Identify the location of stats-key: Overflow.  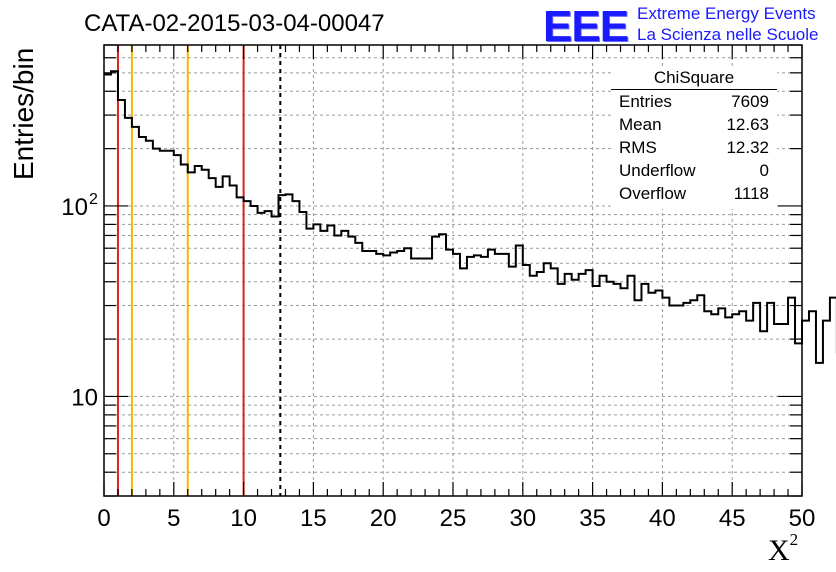
(653, 193).